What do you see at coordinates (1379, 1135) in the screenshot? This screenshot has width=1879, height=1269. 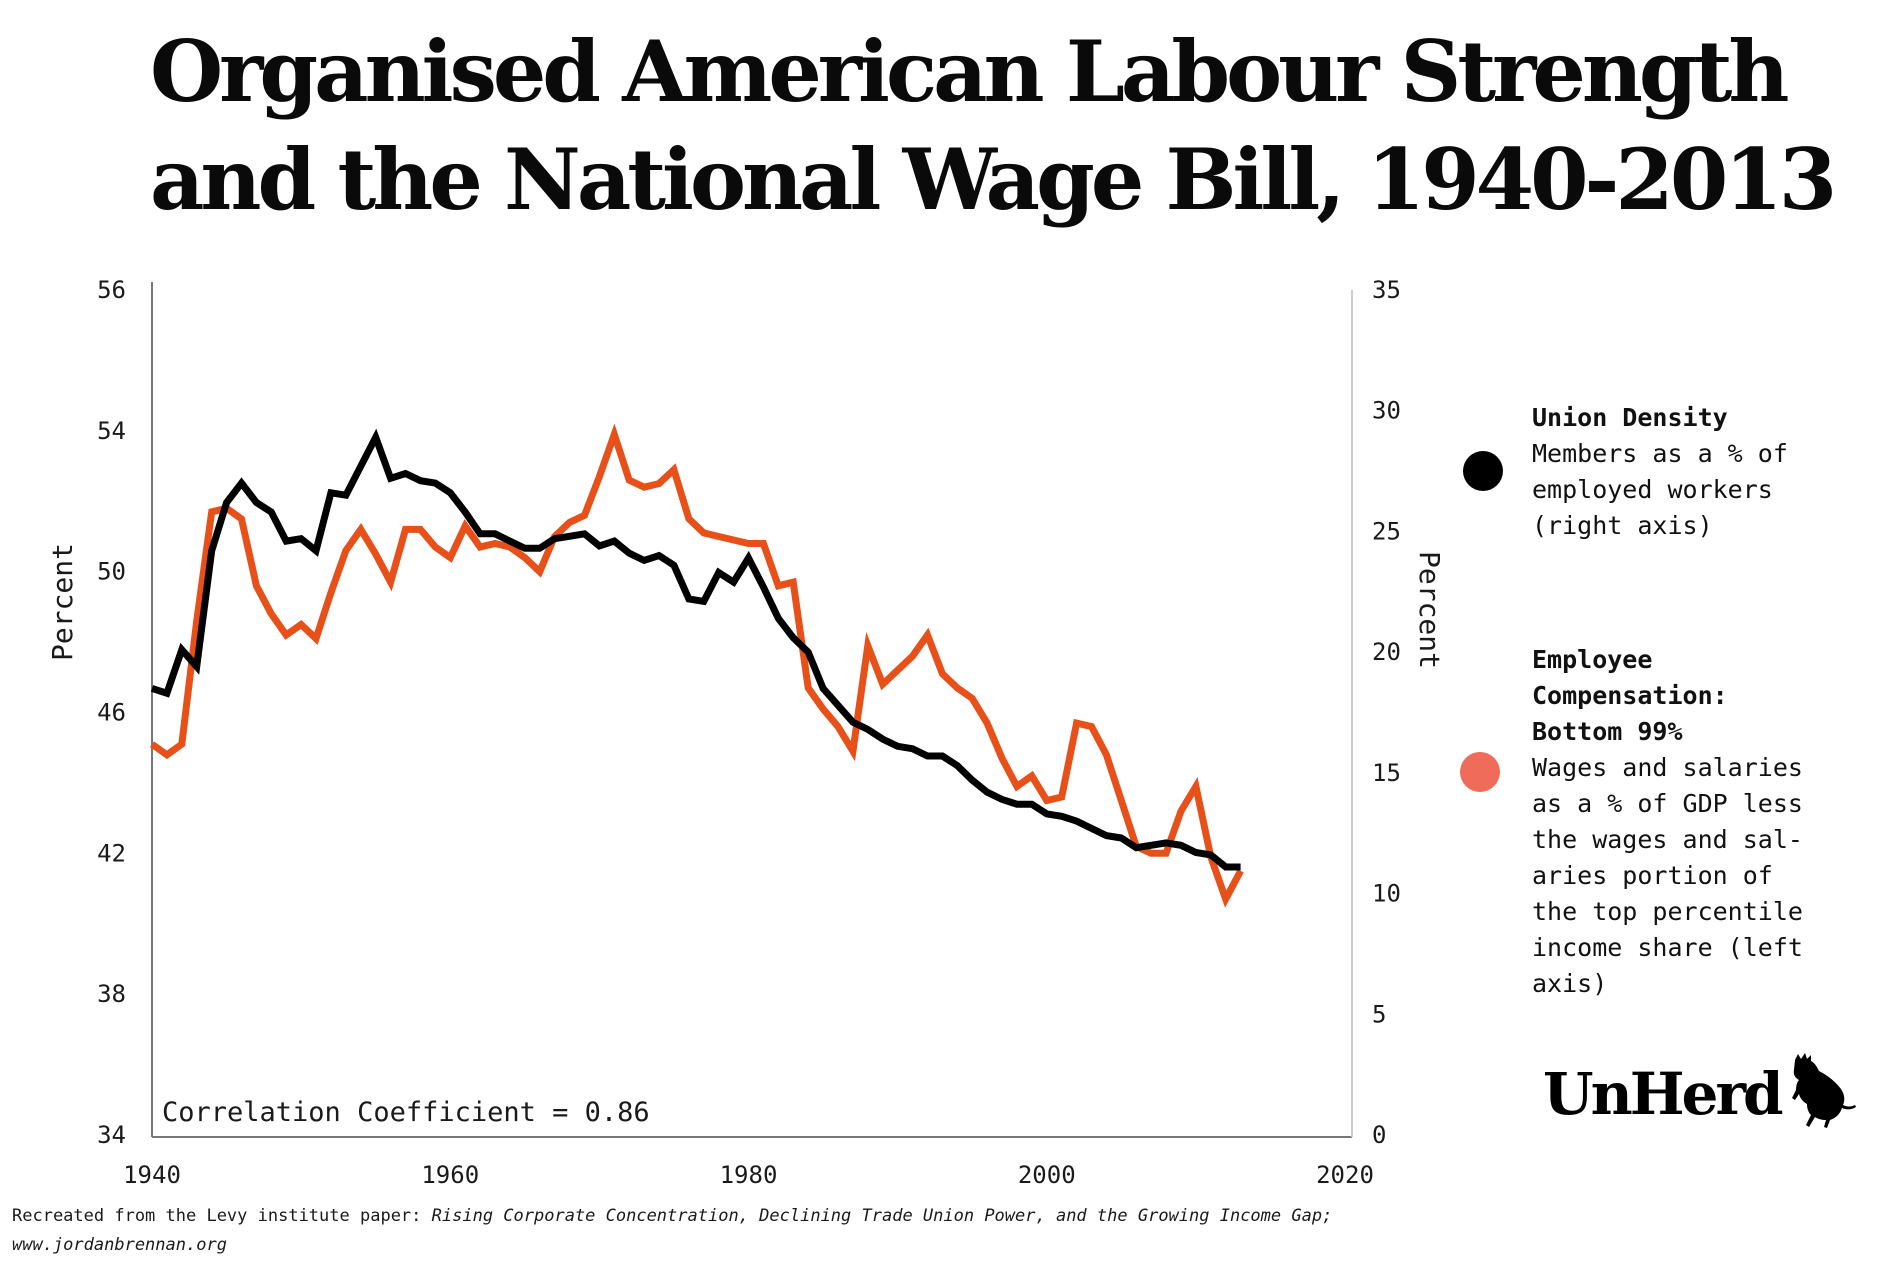 I see `right-axis-tick-label: 0` at bounding box center [1379, 1135].